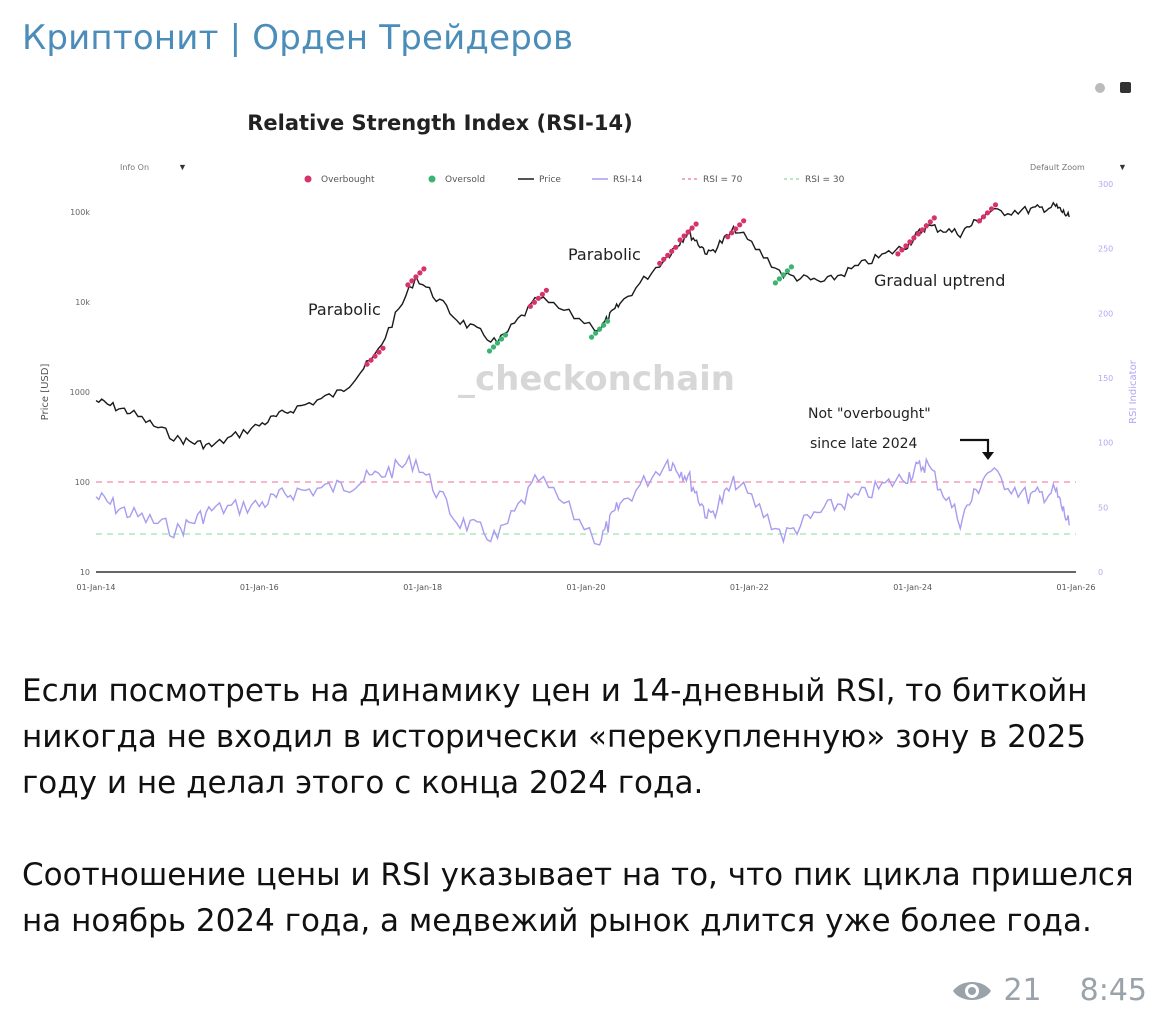  I want to click on x-tick-label: 01-Jan-24, so click(912, 587).